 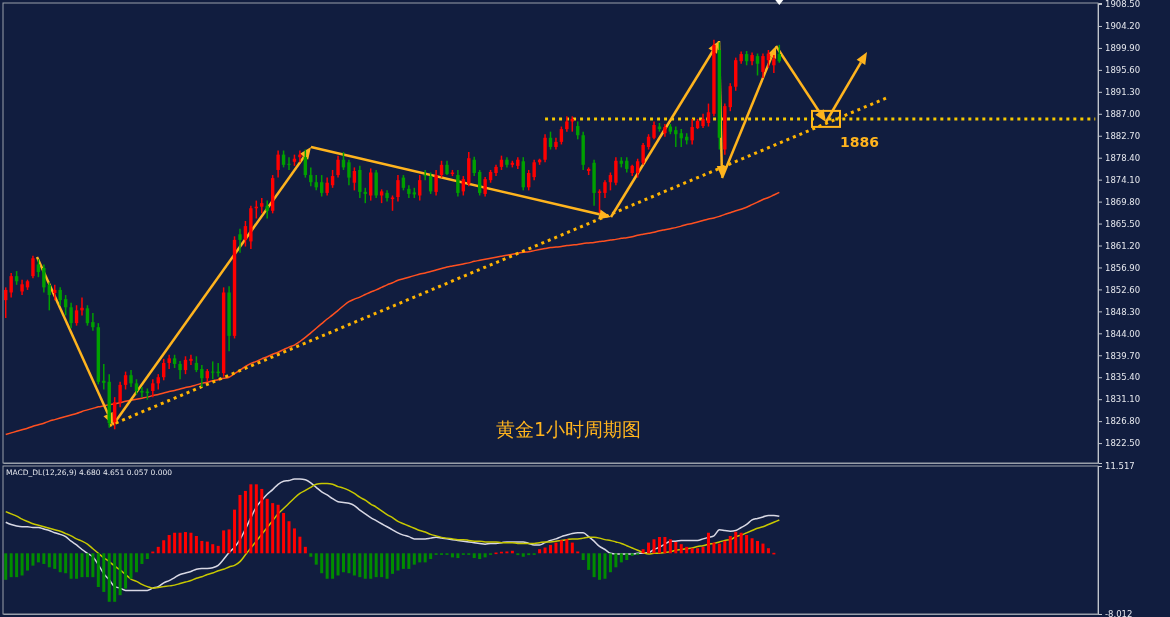 I want to click on y-tick-label: 1865.50, so click(x=1123, y=223).